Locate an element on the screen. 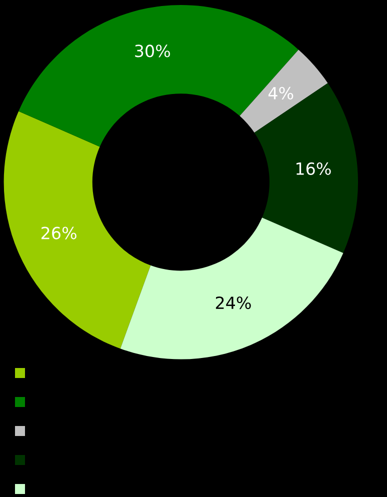 This screenshot has width=387, height=497. data-label: 16% is located at coordinates (313, 168).